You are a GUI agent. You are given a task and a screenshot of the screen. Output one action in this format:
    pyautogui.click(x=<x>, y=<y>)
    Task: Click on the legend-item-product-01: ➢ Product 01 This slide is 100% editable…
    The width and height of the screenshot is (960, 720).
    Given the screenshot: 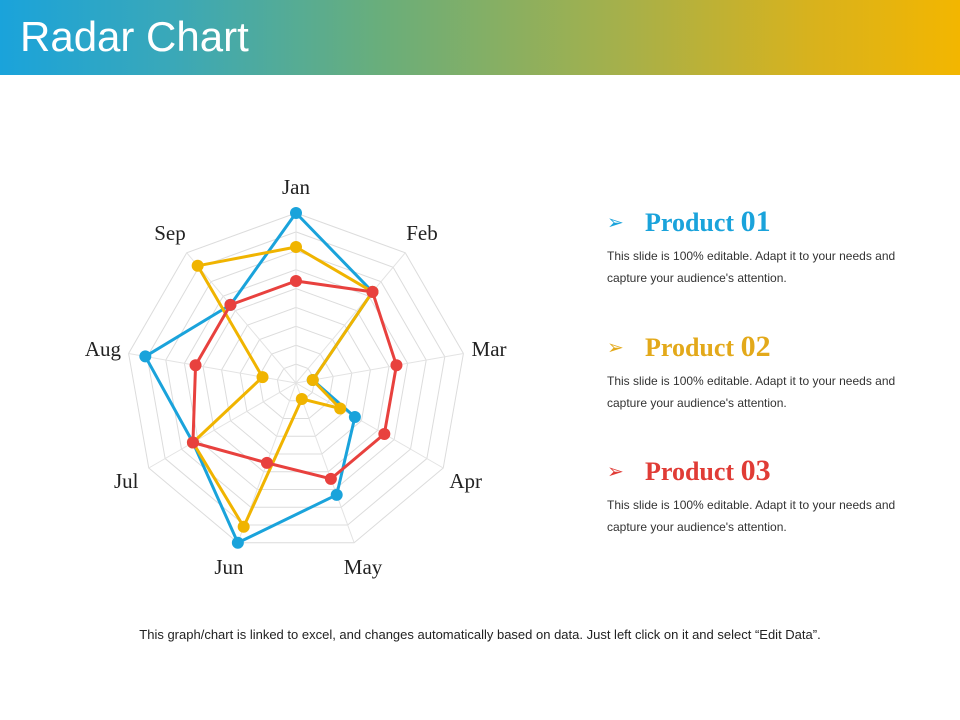 What is the action you would take?
    pyautogui.click(x=757, y=247)
    